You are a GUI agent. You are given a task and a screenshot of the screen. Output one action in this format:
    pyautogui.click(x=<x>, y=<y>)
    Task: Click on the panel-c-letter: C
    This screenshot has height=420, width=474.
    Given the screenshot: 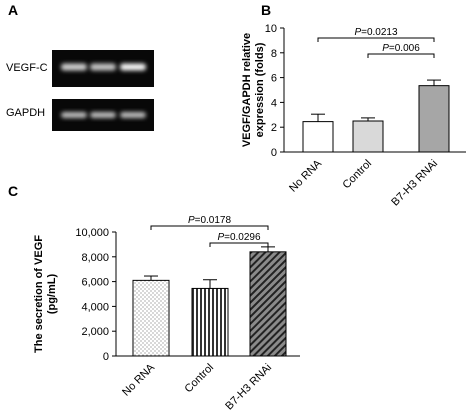 What is the action you would take?
    pyautogui.click(x=13, y=191)
    